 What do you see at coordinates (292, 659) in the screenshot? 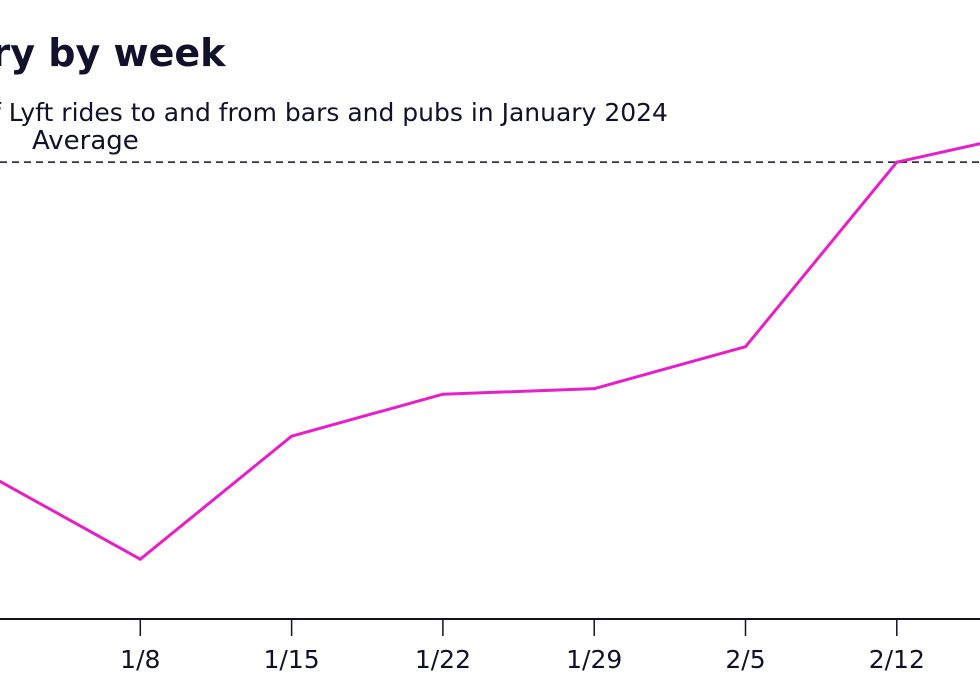
I see `x-tick-label-2: 1/15` at bounding box center [292, 659].